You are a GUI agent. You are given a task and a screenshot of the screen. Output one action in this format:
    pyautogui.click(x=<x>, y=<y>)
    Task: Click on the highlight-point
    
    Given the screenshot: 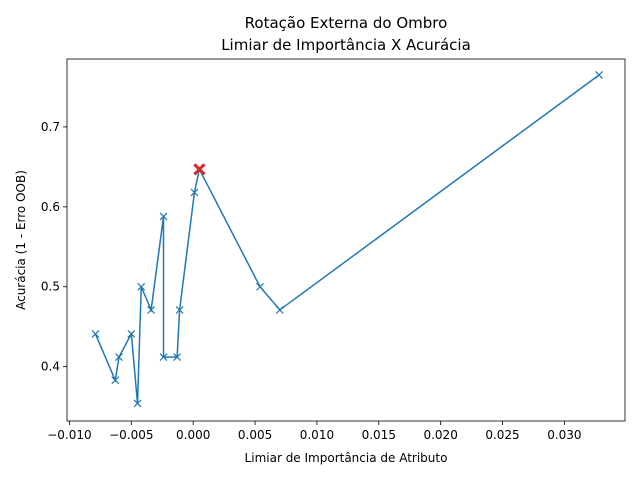 What is the action you would take?
    pyautogui.click(x=199, y=169)
    